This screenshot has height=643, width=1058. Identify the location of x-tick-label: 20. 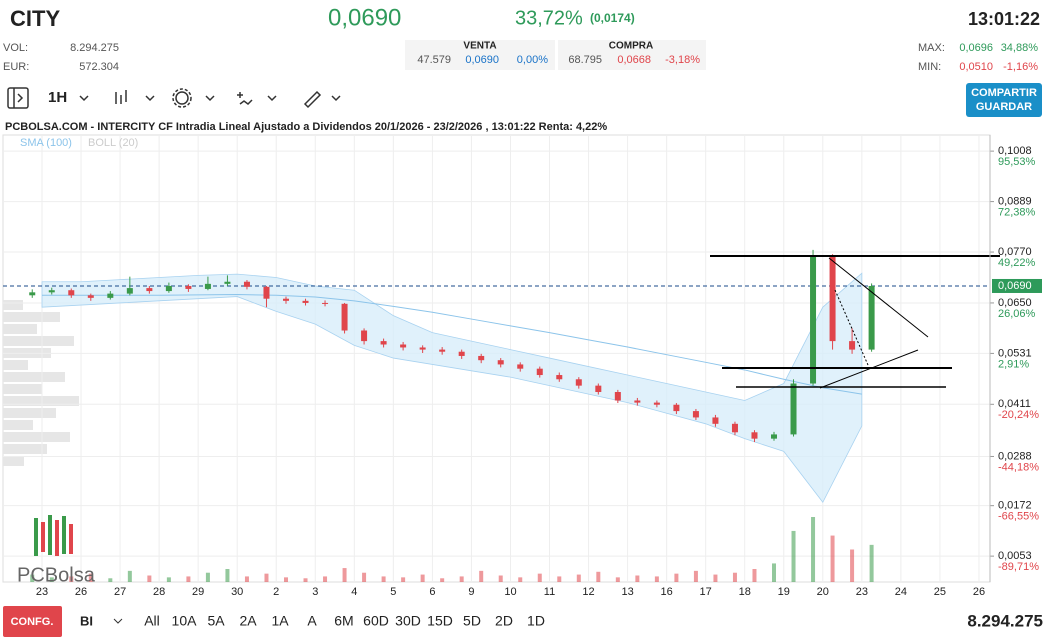
(823, 592).